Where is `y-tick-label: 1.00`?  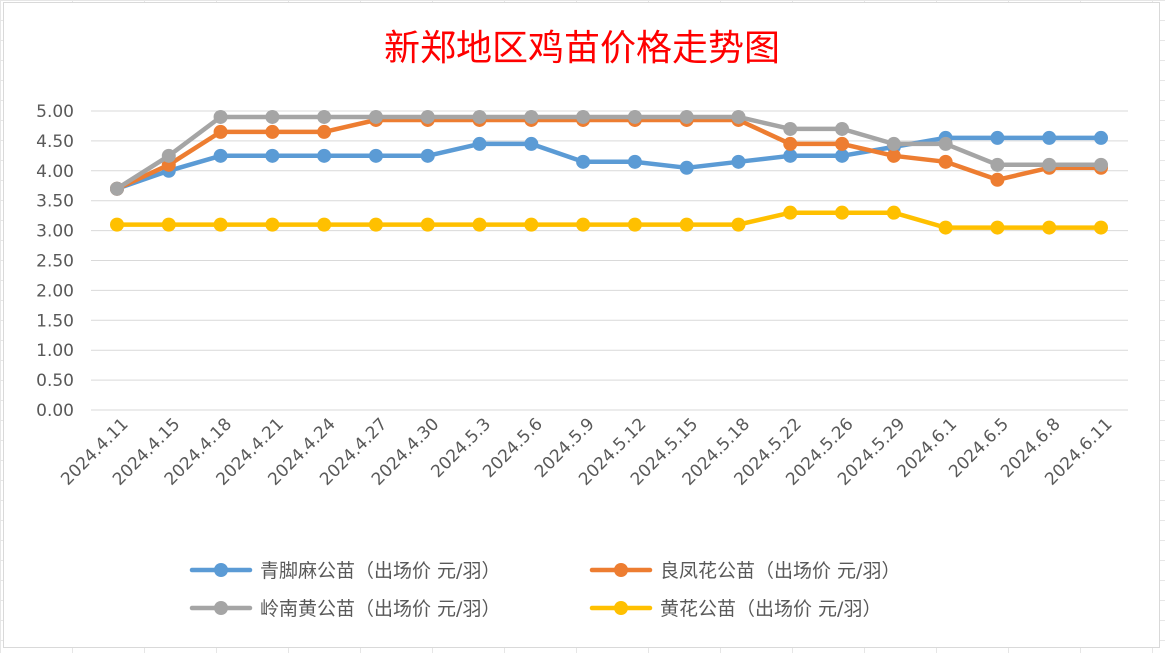
y-tick-label: 1.00 is located at coordinates (55, 351).